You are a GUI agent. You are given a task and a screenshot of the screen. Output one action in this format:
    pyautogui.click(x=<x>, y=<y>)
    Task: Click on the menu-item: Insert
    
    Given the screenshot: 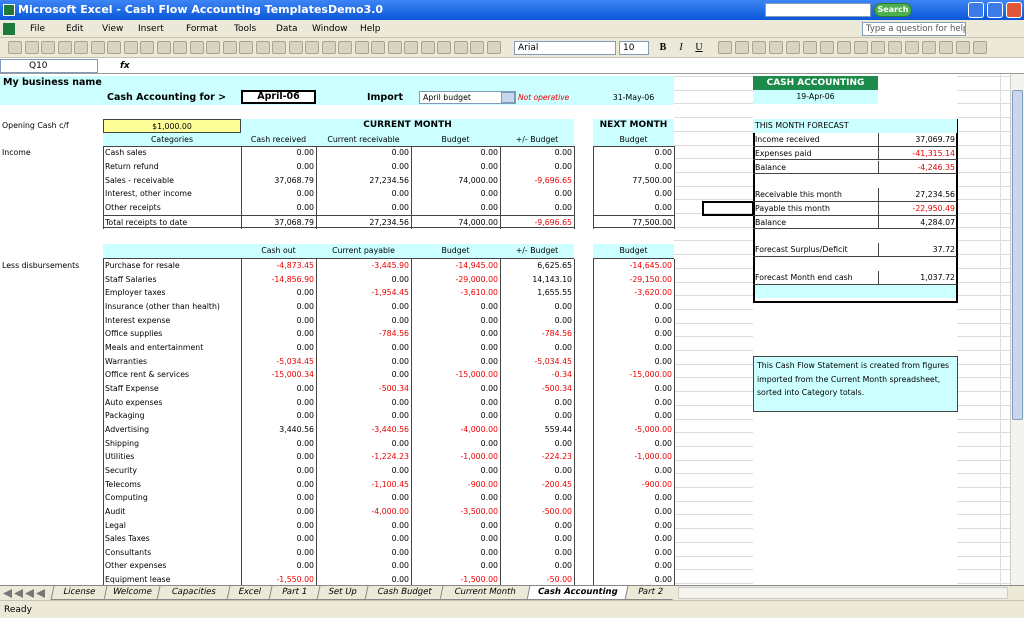 What is the action you would take?
    pyautogui.click(x=151, y=29)
    